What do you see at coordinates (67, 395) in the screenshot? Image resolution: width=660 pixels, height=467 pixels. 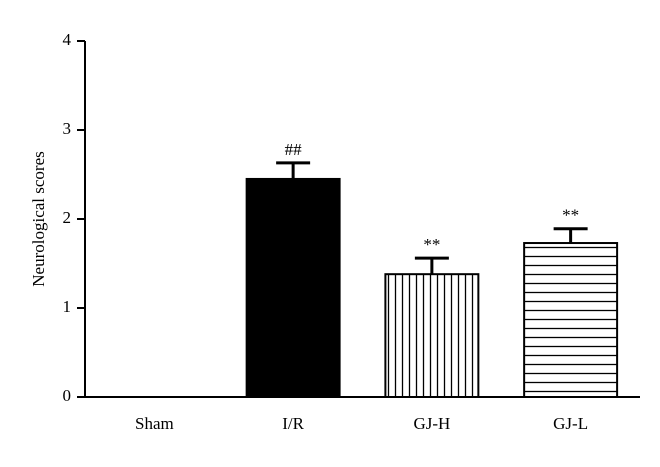 I see `y-tick-label: 0` at bounding box center [67, 395].